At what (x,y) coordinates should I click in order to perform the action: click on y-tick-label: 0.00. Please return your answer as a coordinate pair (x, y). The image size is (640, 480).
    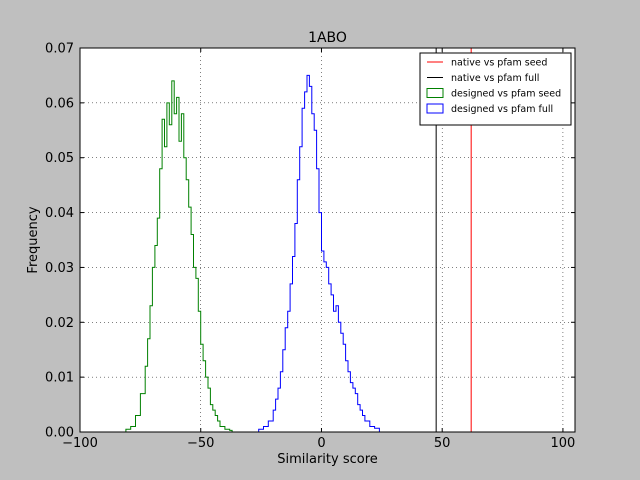
    Looking at the image, I should click on (59, 433).